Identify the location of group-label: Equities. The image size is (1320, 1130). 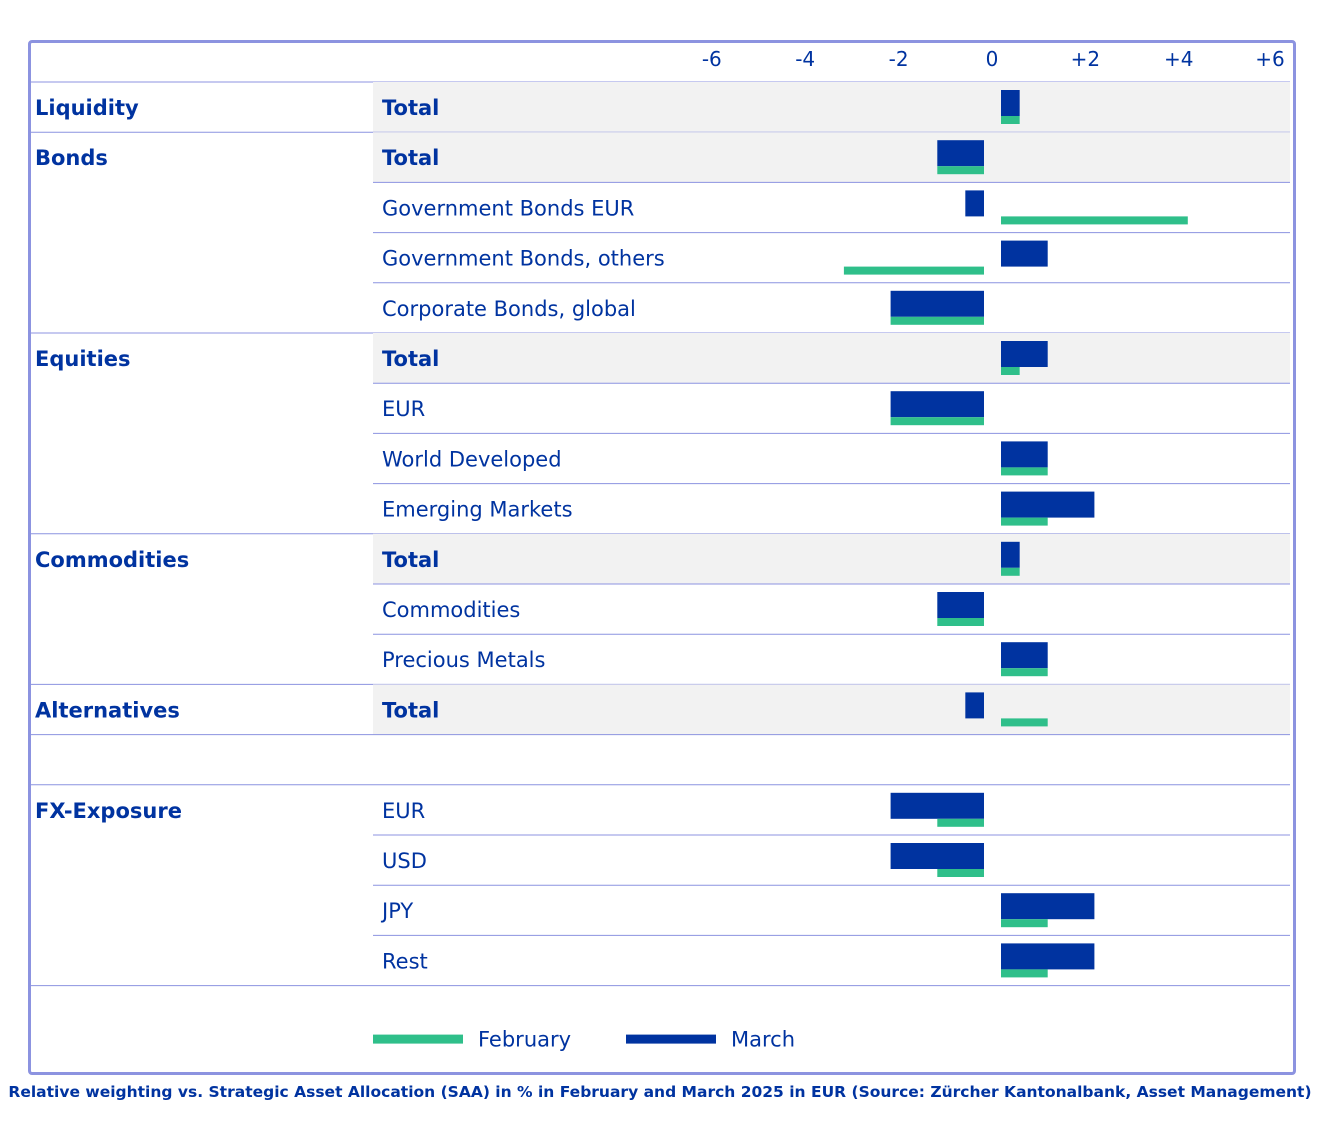
(83, 359).